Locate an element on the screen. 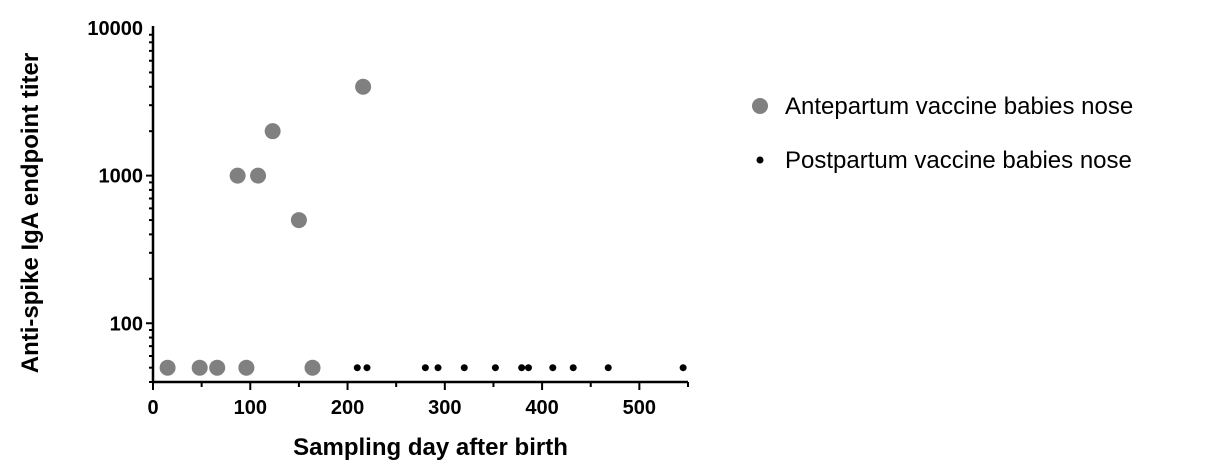 This screenshot has width=1213, height=468. x-tick-label: 200 is located at coordinates (347, 408).